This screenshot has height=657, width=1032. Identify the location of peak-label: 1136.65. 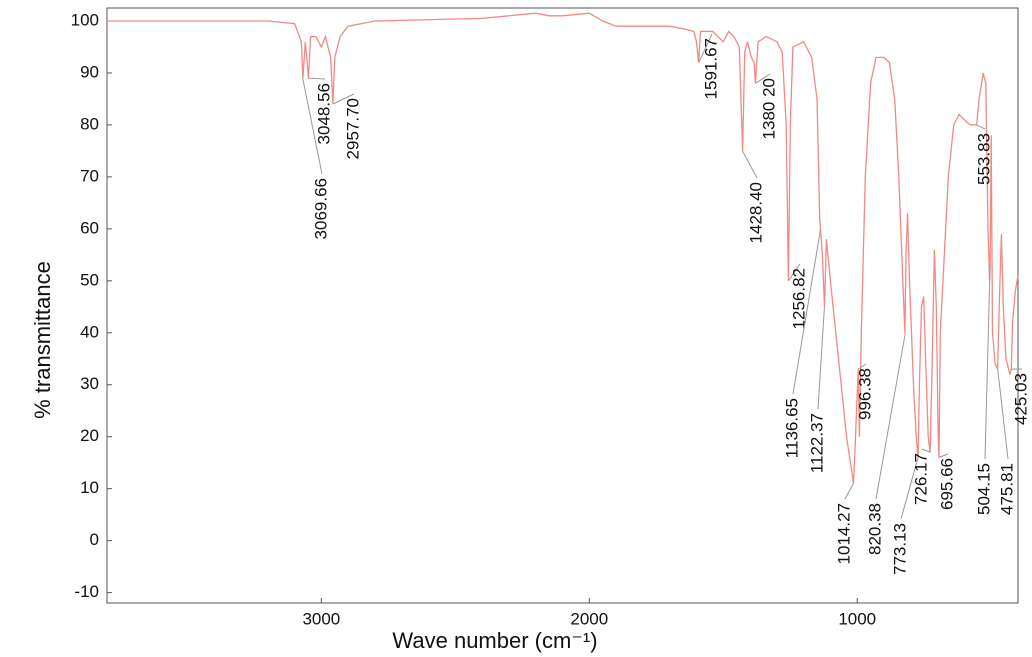
(791, 428).